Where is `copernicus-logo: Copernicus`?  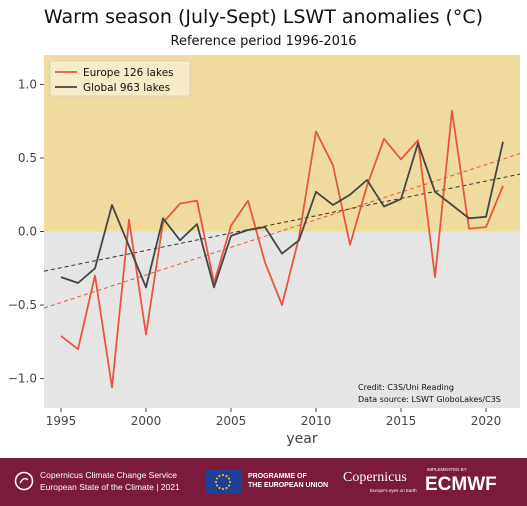
copernicus-logo: Copernicus is located at coordinates (375, 477).